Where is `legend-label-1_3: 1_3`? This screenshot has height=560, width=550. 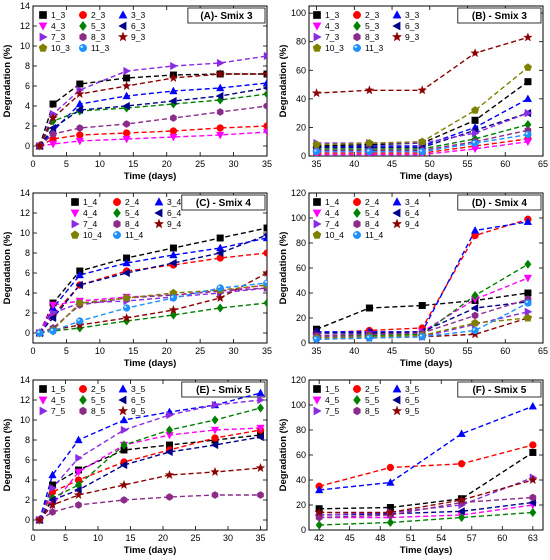 legend-label-1_3: 1_3 is located at coordinates (332, 15).